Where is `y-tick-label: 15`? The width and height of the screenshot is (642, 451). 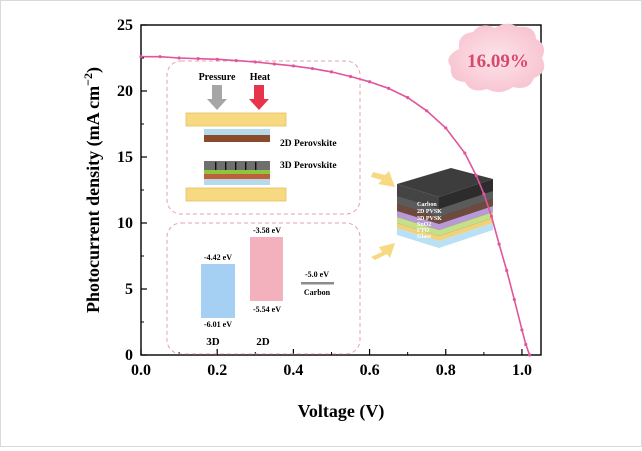
y-tick-label: 15 is located at coordinates (125, 157).